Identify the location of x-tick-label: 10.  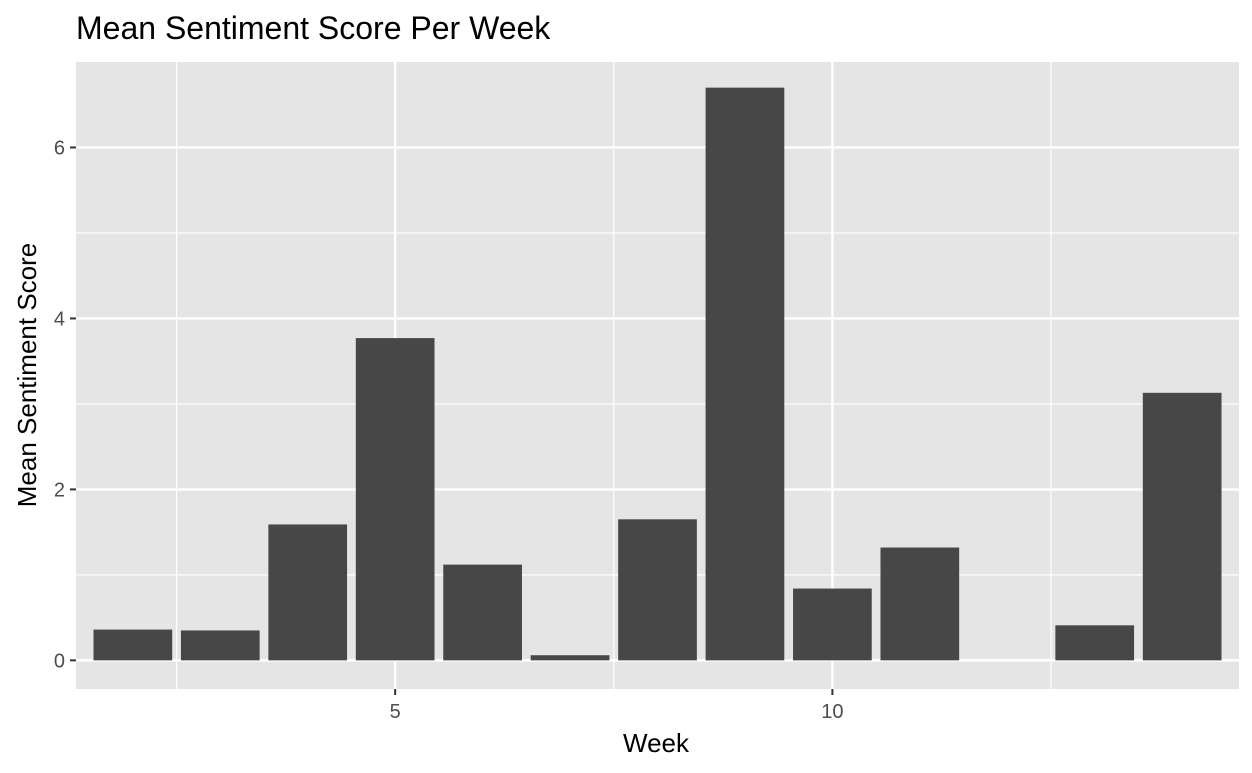
(832, 712).